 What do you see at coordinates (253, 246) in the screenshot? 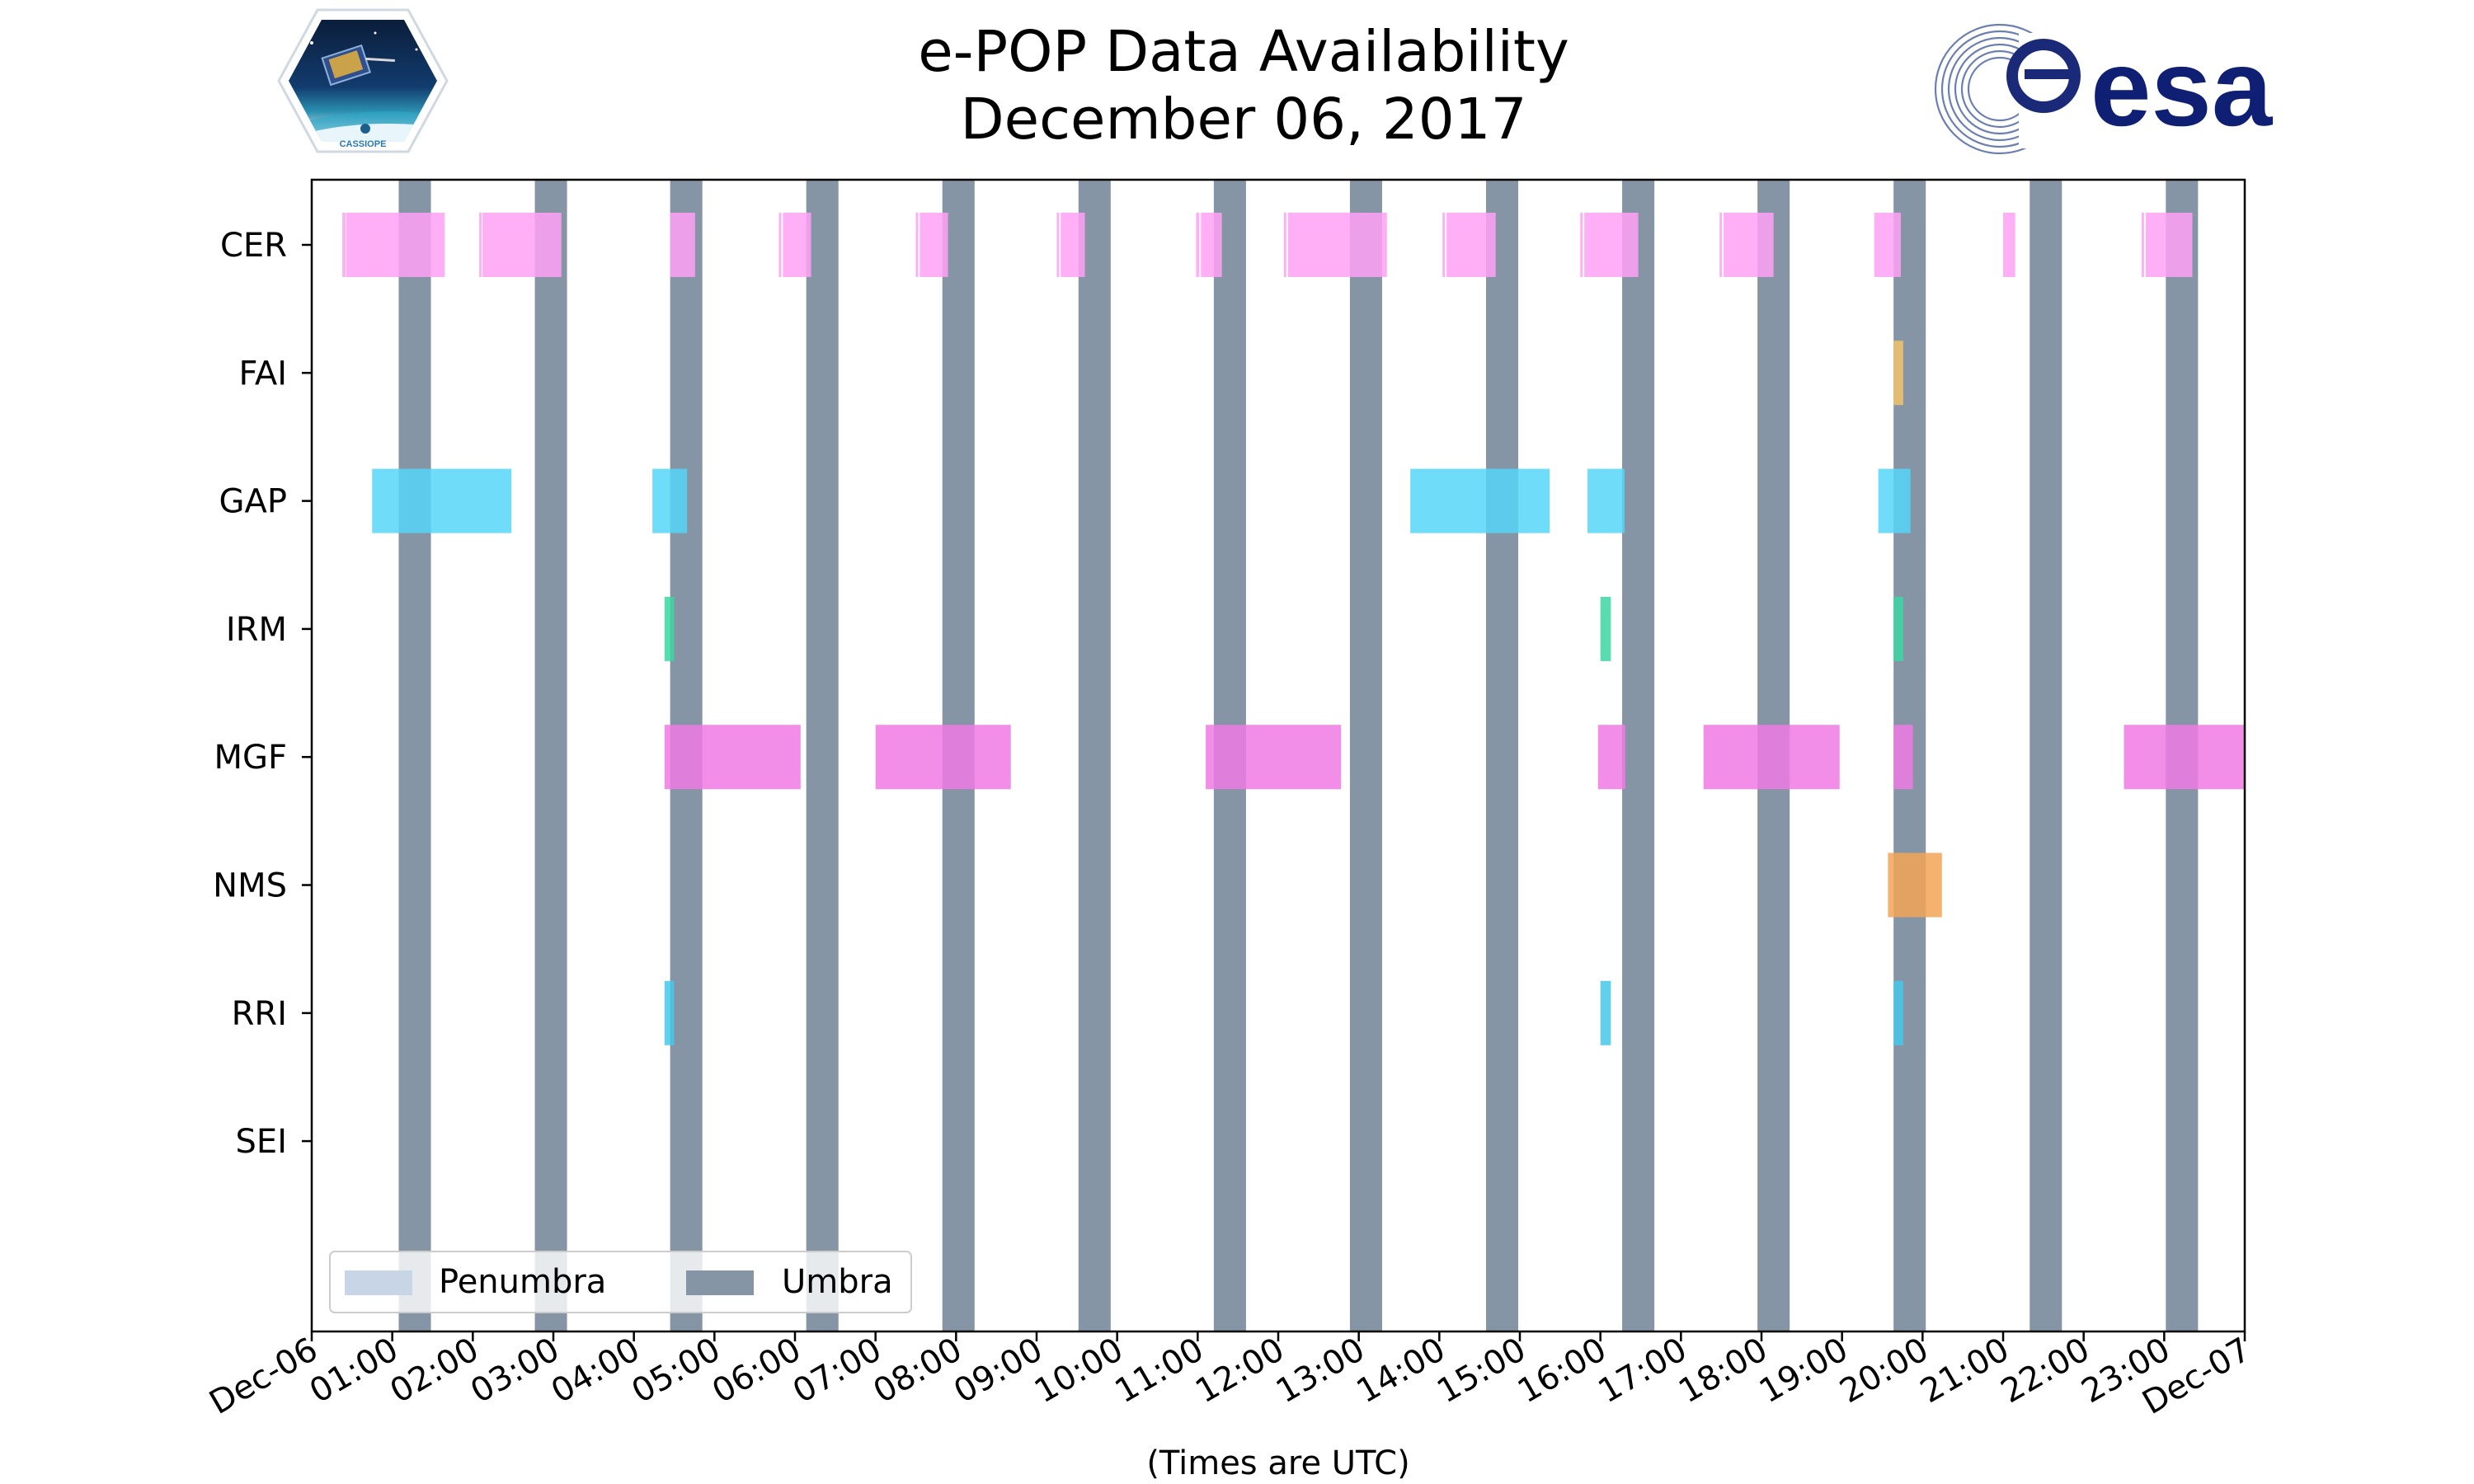
I see `y-tick-label-cer: CER` at bounding box center [253, 246].